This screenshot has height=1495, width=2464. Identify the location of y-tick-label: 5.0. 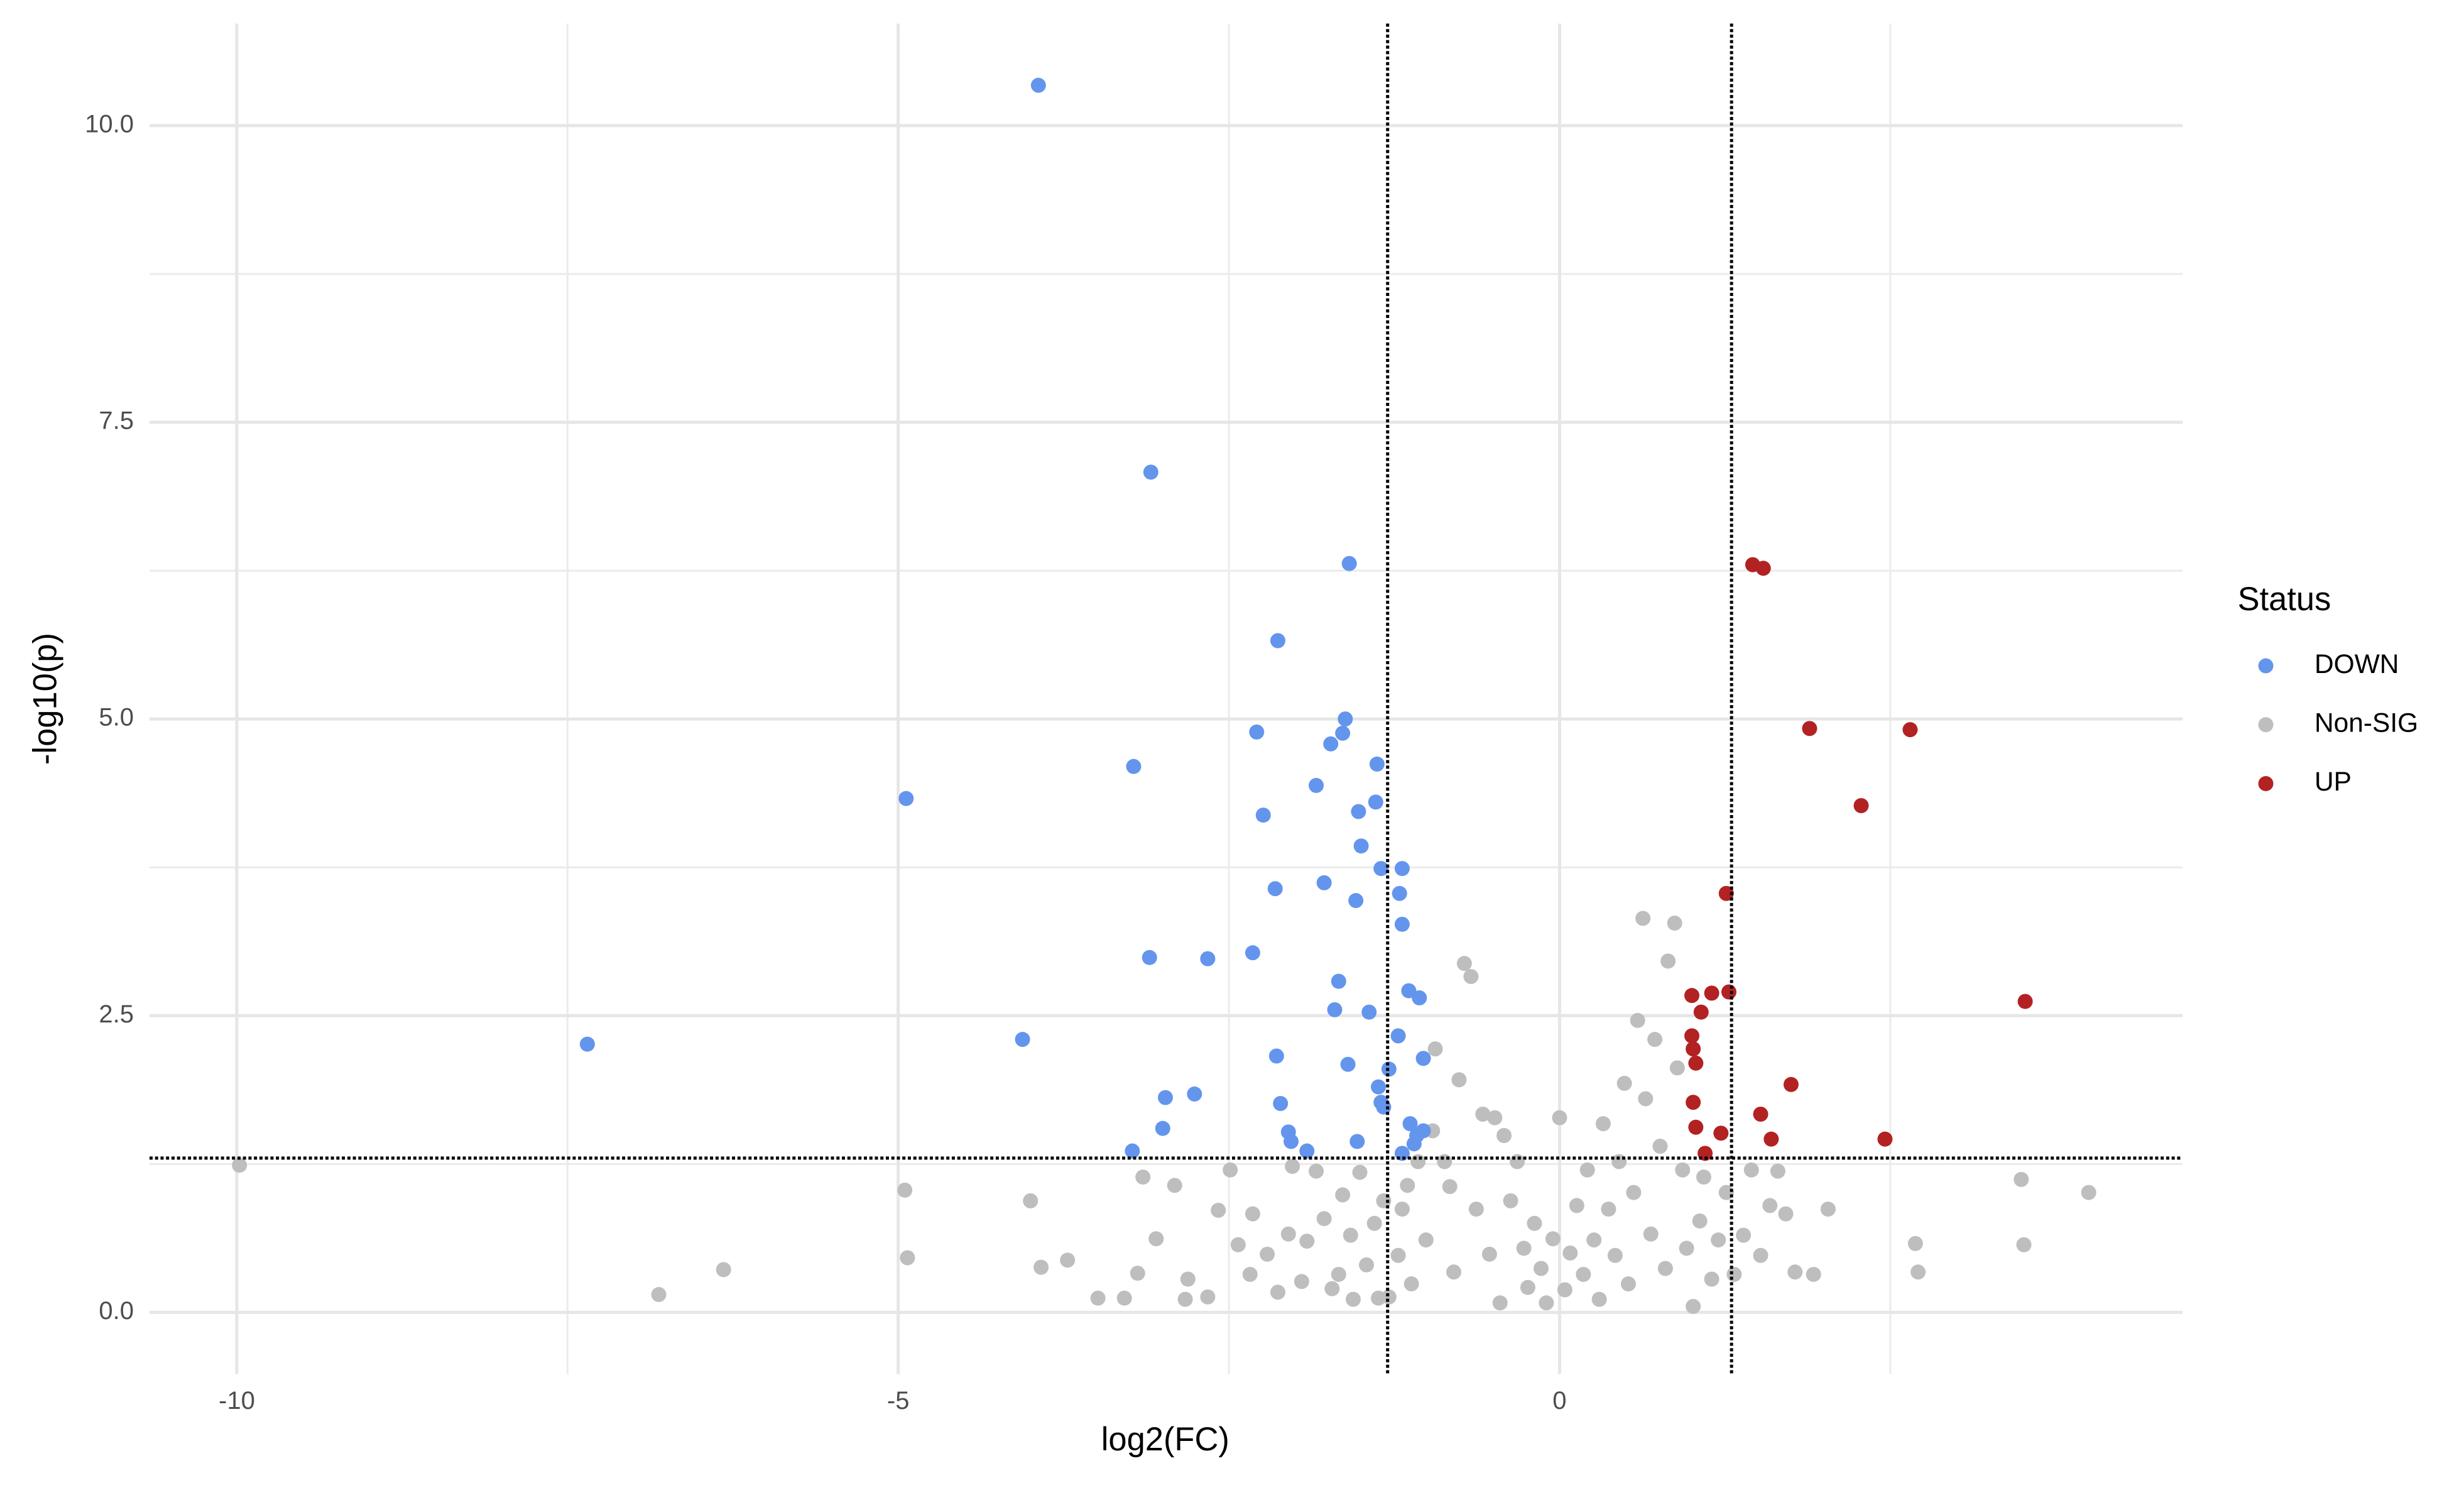
(117, 717).